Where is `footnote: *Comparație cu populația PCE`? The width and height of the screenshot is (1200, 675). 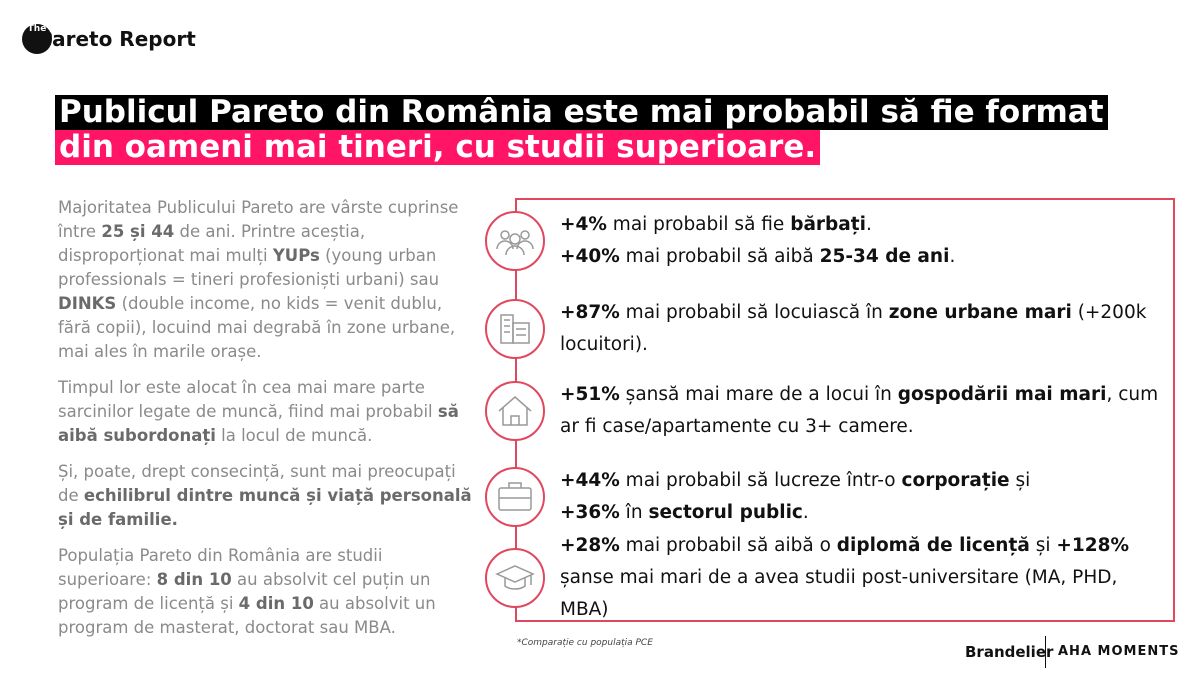
footnote: *Comparație cu populația PCE is located at coordinates (585, 643).